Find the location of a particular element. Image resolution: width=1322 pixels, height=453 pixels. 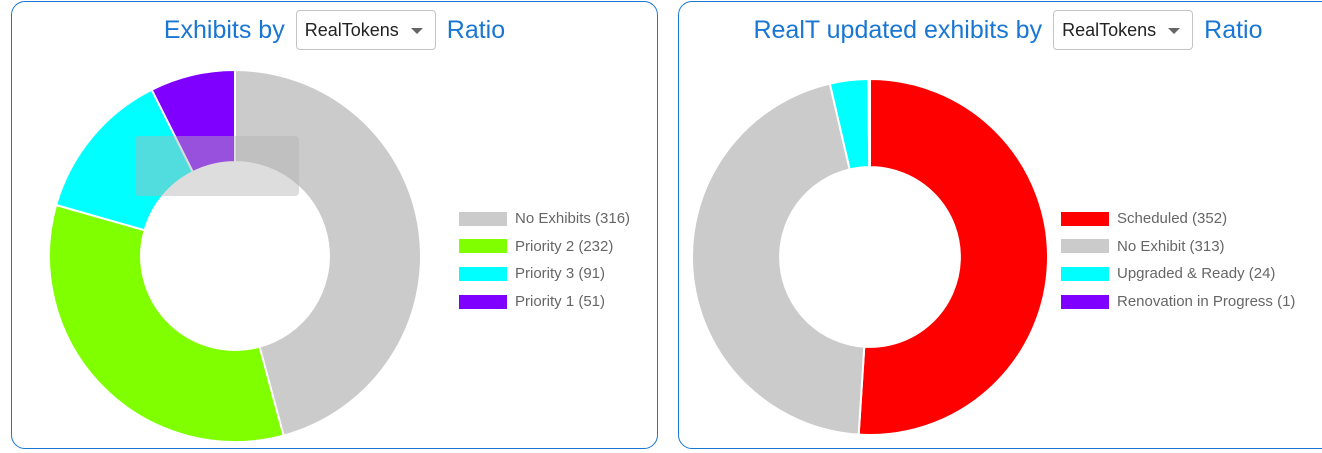

legend-label: Priority 3 (91) is located at coordinates (560, 274).